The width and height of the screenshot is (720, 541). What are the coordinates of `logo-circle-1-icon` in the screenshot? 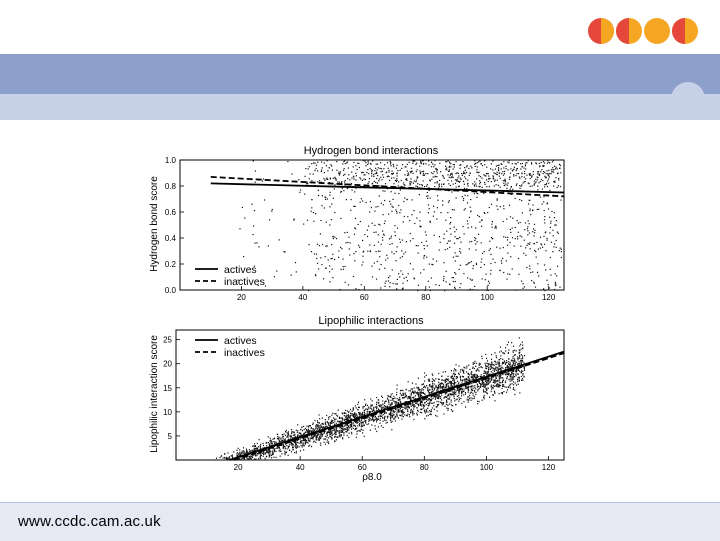 It's located at (601, 31).